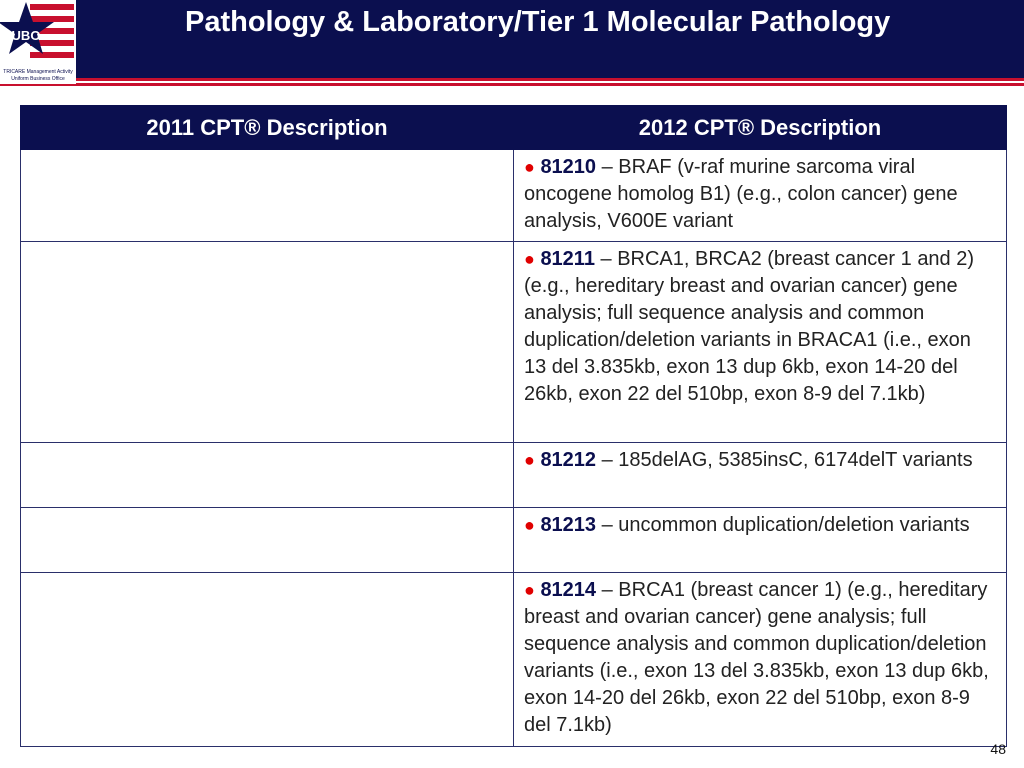 The height and width of the screenshot is (768, 1024). I want to click on cpt-code: 81211, so click(567, 259).